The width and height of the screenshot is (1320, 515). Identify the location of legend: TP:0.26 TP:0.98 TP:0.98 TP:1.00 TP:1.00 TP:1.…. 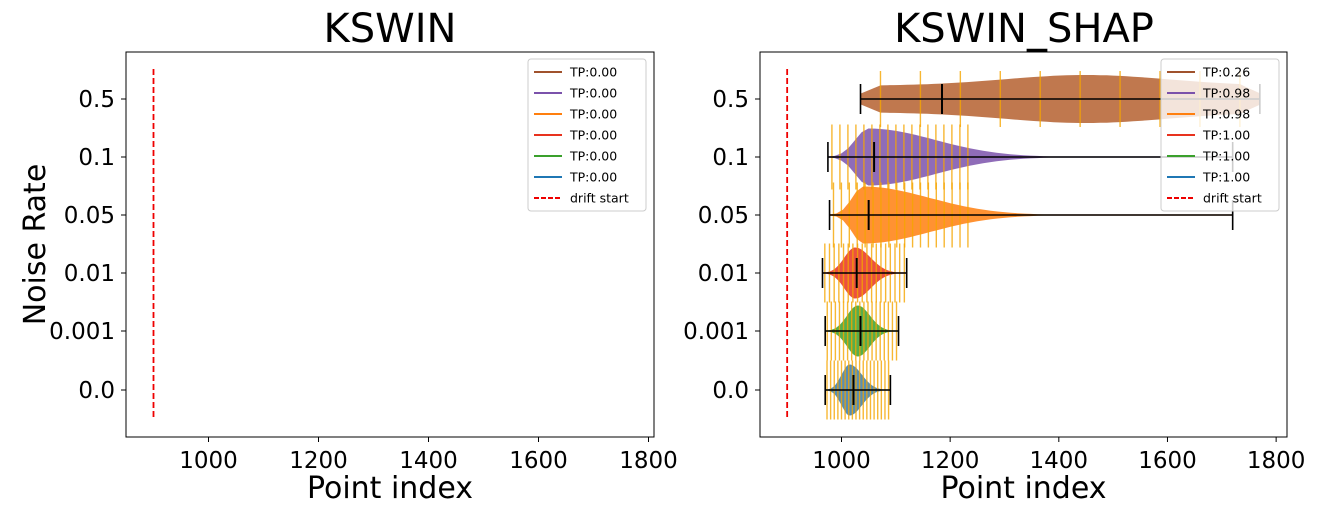
(1220, 135).